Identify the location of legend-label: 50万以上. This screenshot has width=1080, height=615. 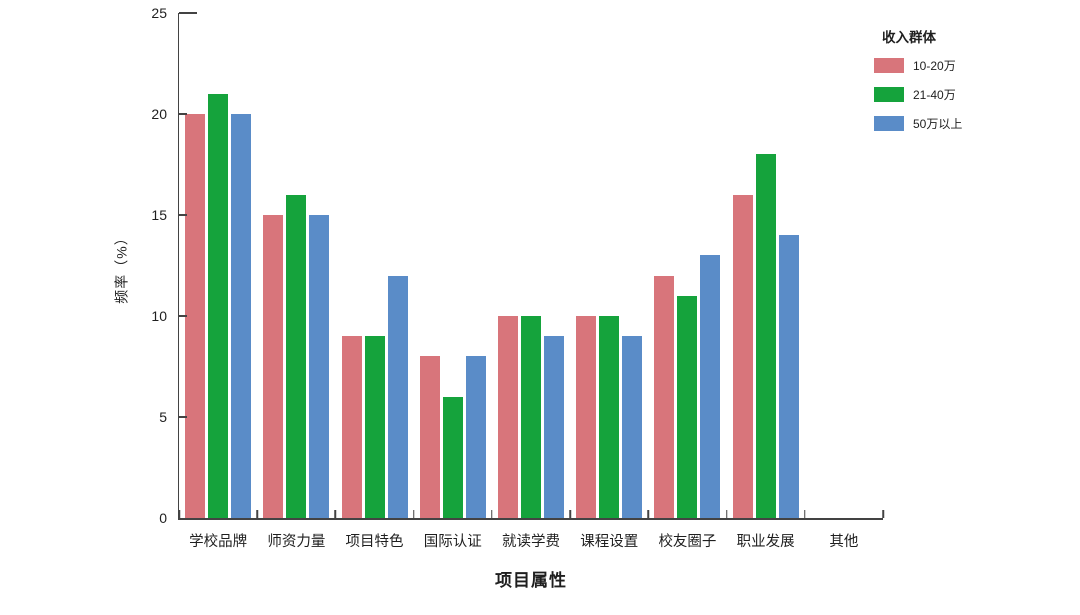
(938, 124).